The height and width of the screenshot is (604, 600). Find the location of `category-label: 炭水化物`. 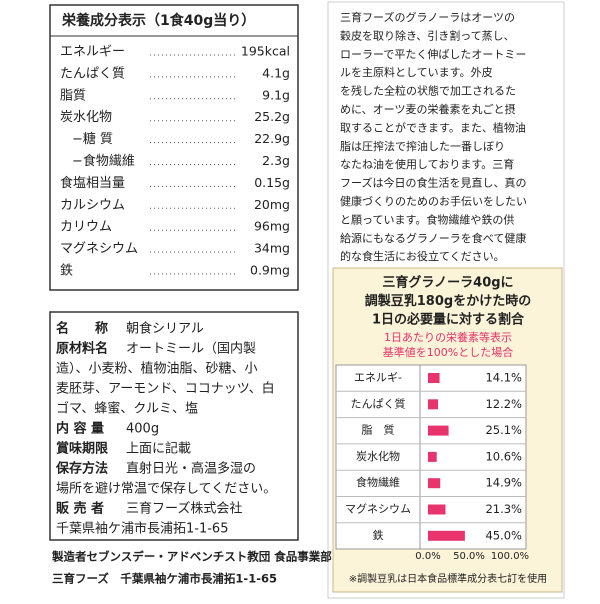

category-label: 炭水化物 is located at coordinates (378, 456).